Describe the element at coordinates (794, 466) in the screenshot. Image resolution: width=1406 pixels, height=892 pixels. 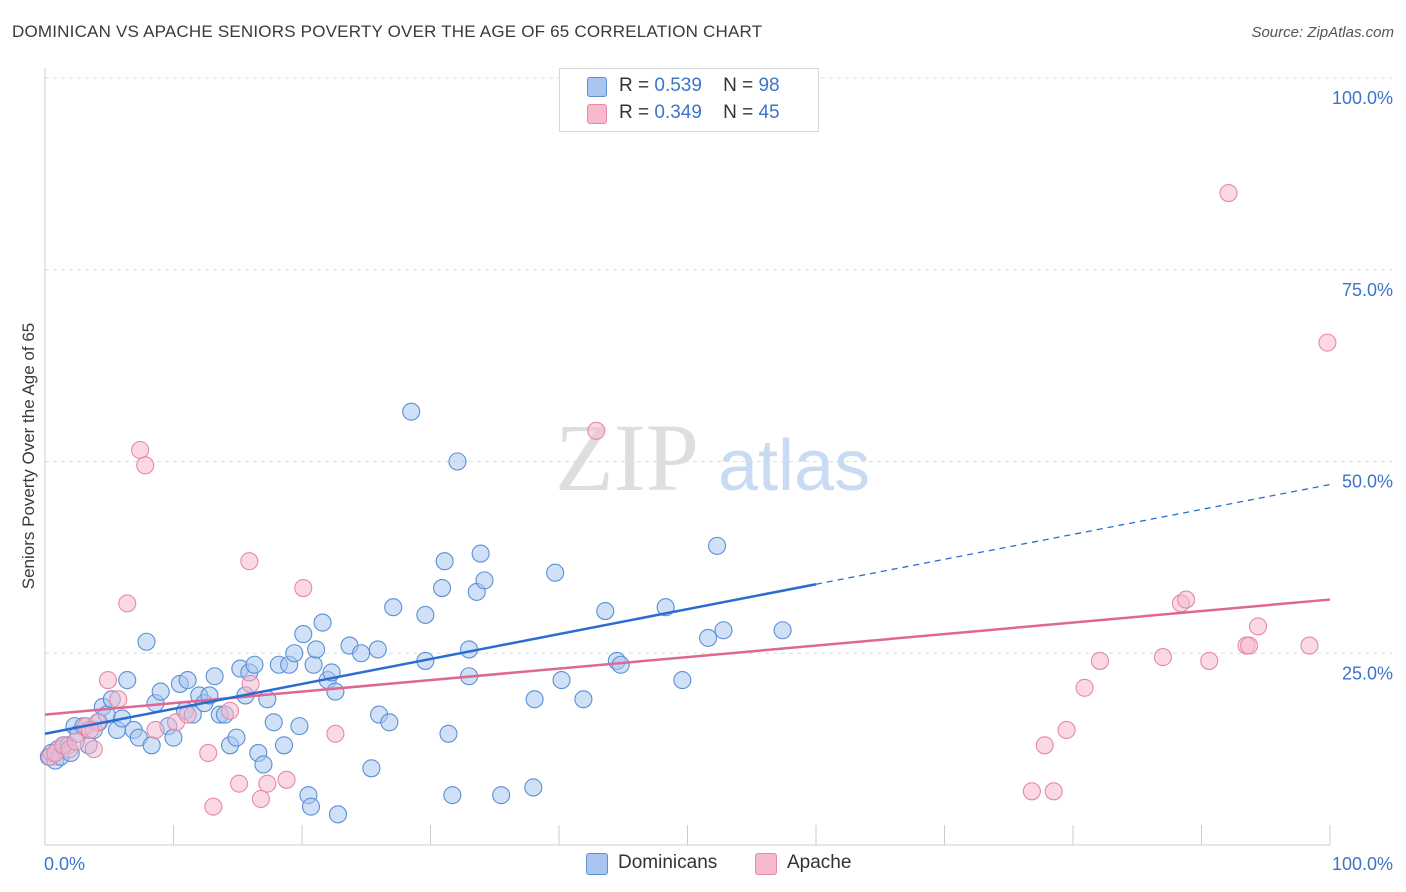
I see `watermark-atlas: atlas` at that location.